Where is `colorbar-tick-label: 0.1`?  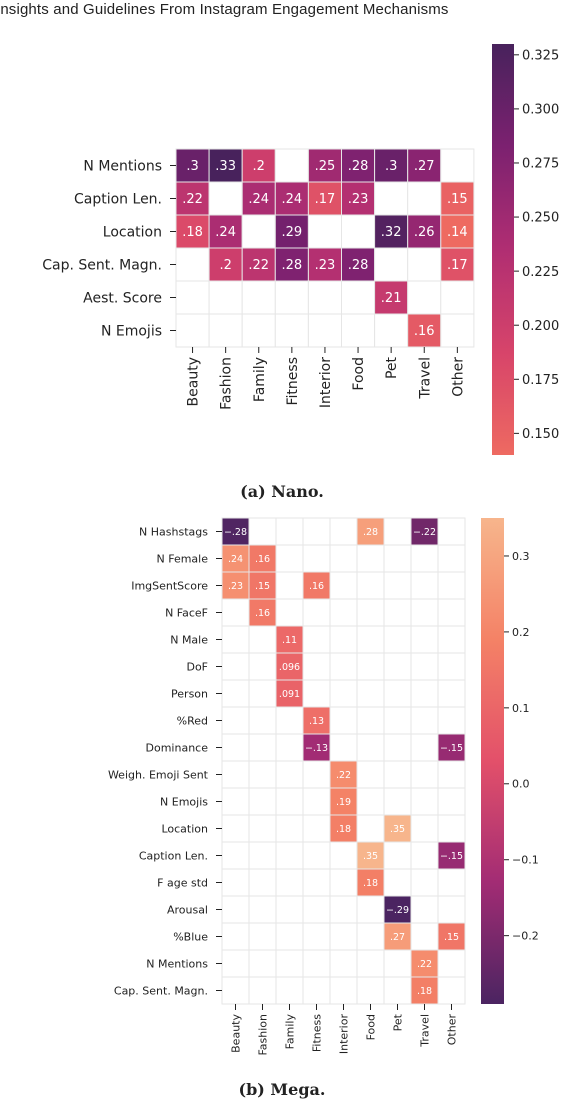 colorbar-tick-label: 0.1 is located at coordinates (521, 708).